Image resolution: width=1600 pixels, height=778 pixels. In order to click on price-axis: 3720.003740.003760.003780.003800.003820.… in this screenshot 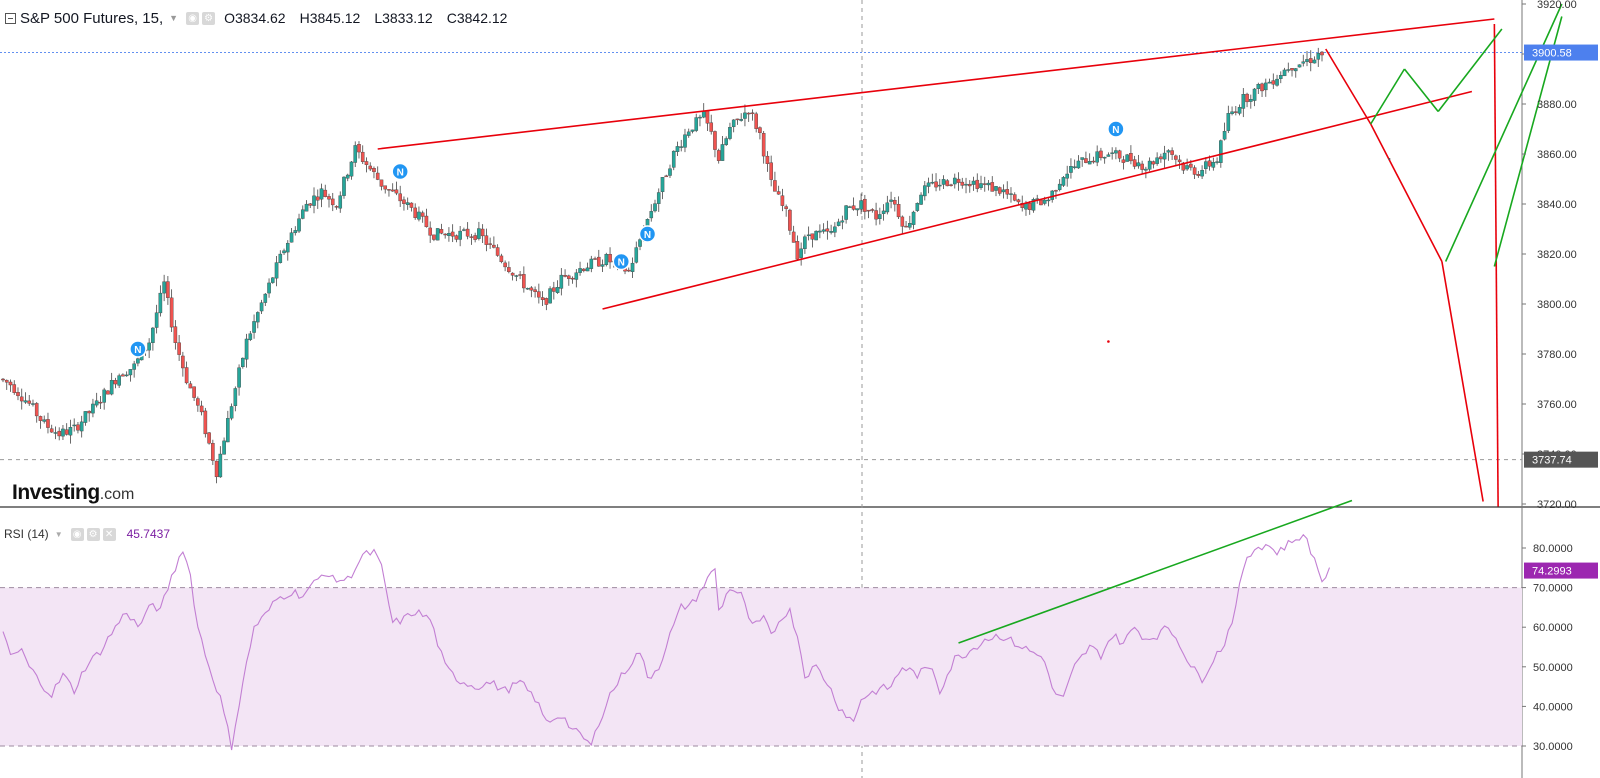, I will do `click(1560, 376)`.